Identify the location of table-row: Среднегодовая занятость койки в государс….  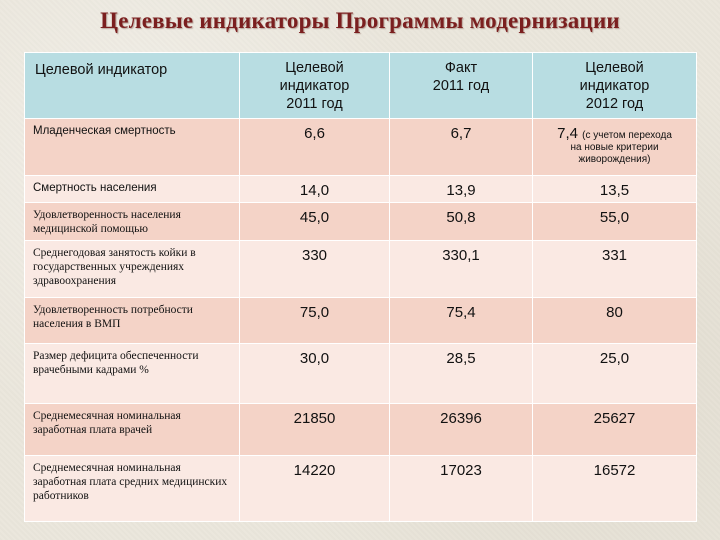
(360, 269).